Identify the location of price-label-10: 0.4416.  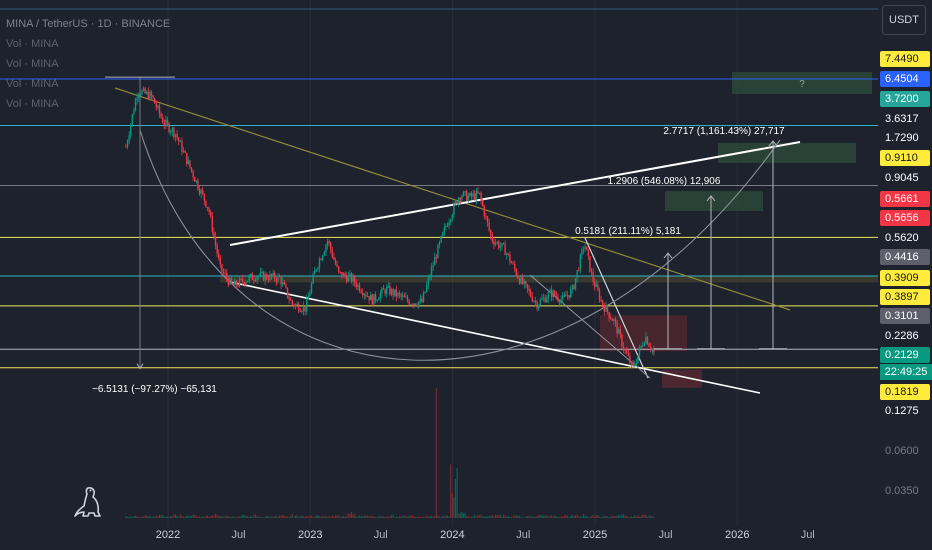
(905, 257).